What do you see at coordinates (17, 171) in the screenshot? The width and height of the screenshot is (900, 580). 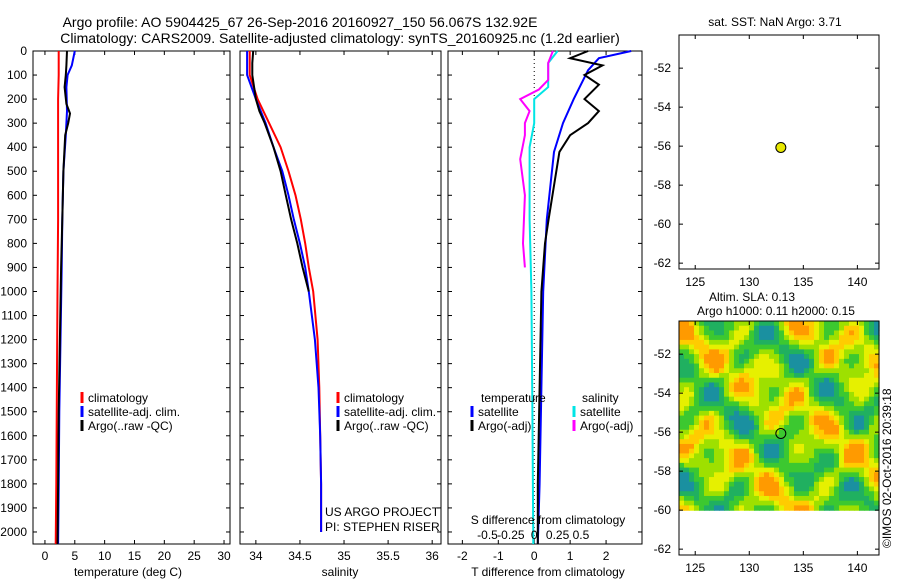 I see `depth-tick-label: 500` at bounding box center [17, 171].